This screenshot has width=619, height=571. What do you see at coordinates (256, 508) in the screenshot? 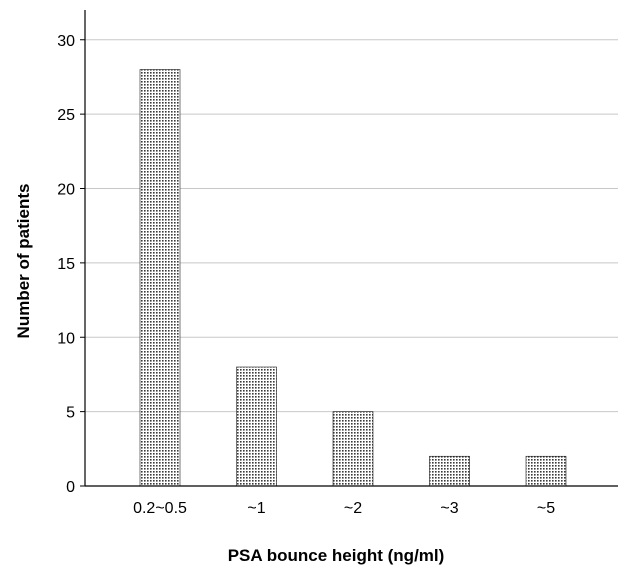
I see `x-tick-label: ~1` at bounding box center [256, 508].